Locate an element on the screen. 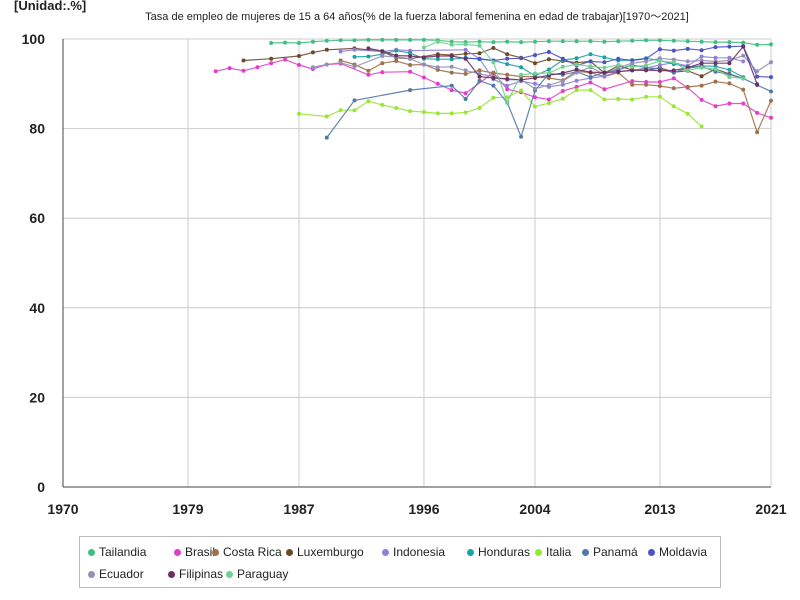 The image size is (800, 600). legend-item-italia: Italia is located at coordinates (553, 552).